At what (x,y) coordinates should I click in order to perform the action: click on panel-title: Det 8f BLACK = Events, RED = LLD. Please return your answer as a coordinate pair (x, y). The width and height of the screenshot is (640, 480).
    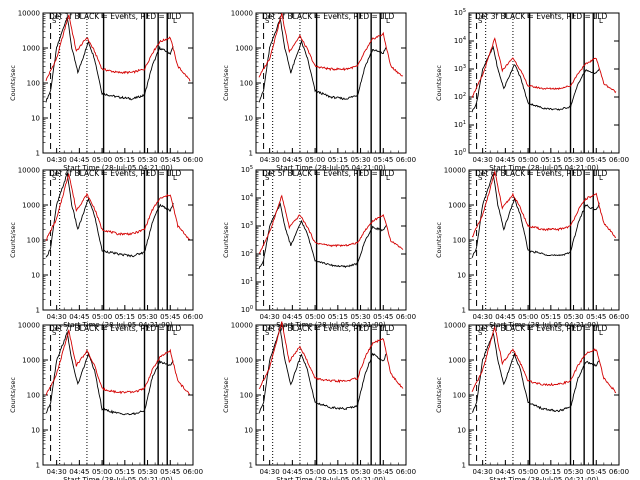
    Looking at the image, I should click on (328, 328).